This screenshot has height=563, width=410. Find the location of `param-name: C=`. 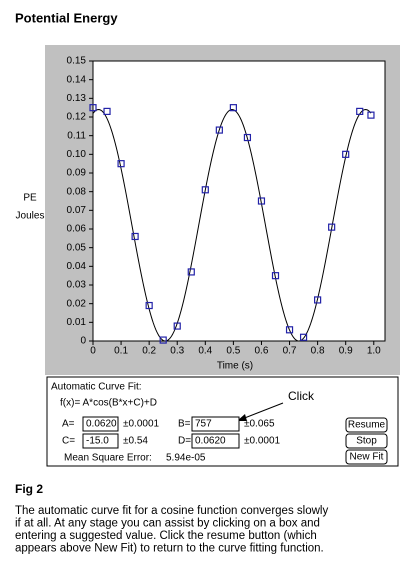

param-name: C= is located at coordinates (68, 441).